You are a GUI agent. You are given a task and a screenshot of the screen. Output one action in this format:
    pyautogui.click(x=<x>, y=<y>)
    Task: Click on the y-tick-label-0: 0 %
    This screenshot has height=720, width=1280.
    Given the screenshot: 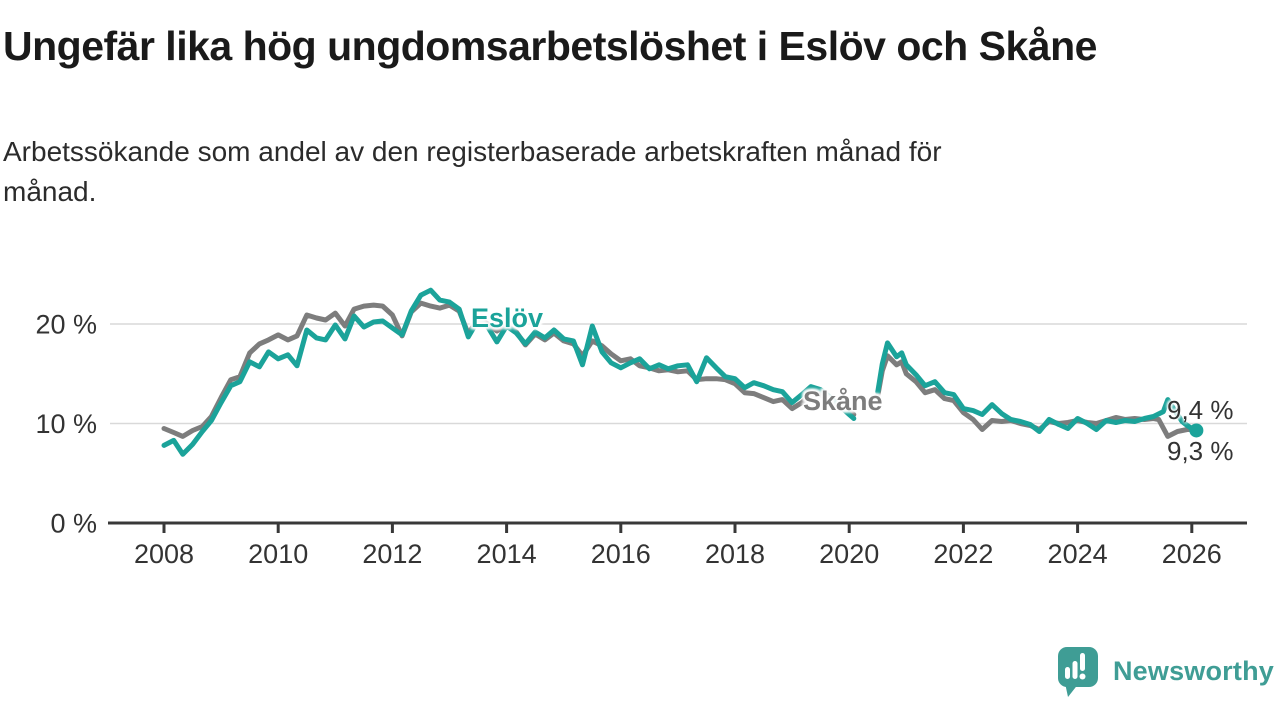 What is the action you would take?
    pyautogui.click(x=73, y=524)
    